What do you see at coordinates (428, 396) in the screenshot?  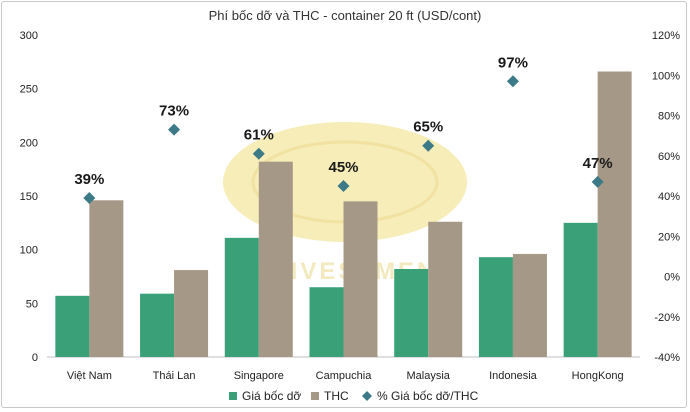 I see `legend-label-pct: % Giá bốc dỡ/THC` at bounding box center [428, 396].